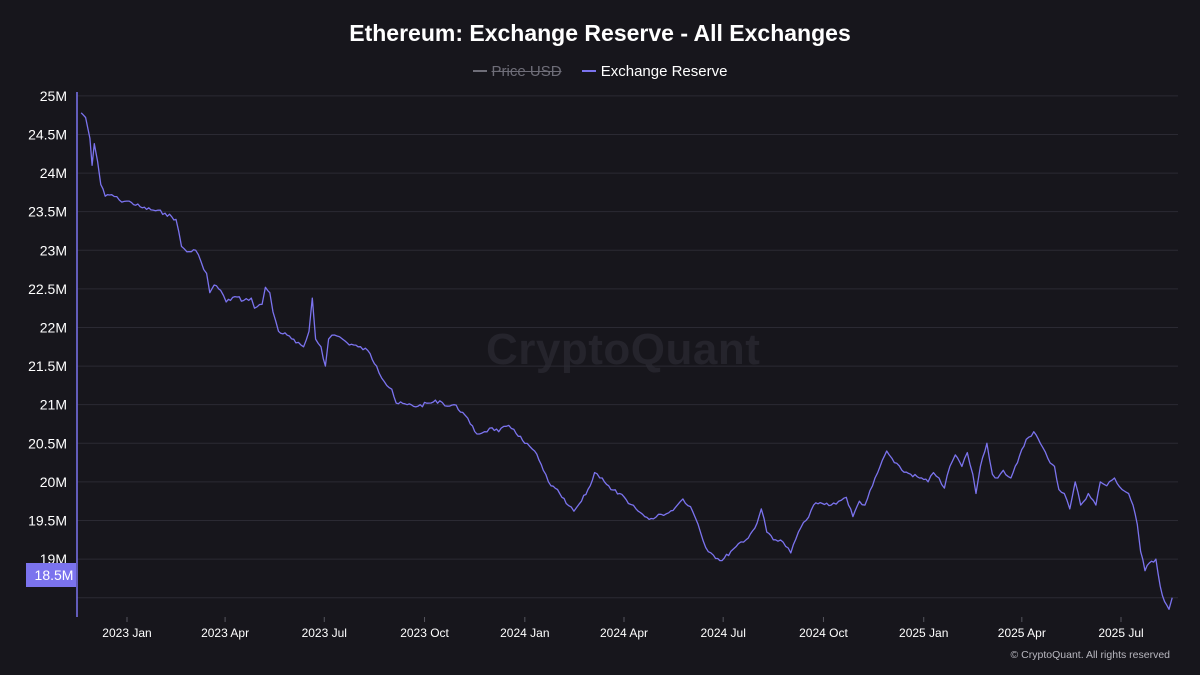  What do you see at coordinates (53, 96) in the screenshot?
I see `y-tick-label-0: 25M` at bounding box center [53, 96].